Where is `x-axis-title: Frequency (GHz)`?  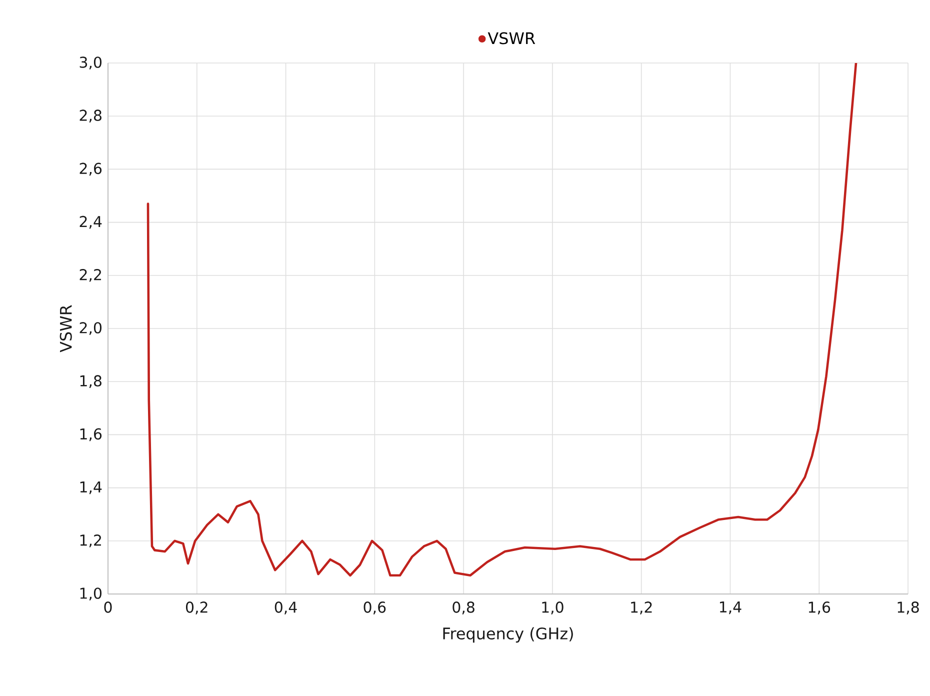
x-axis-title: Frequency (GHz) is located at coordinates (508, 635).